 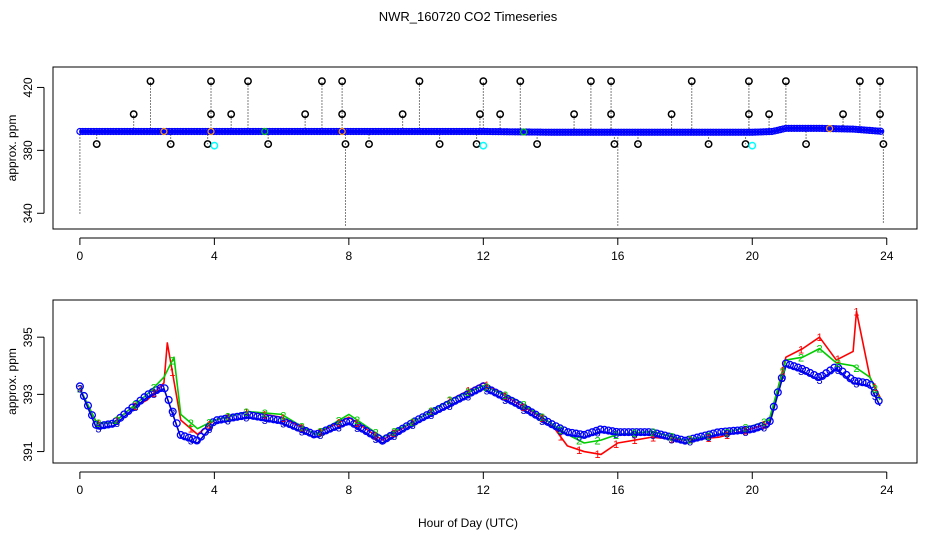 What do you see at coordinates (618, 490) in the screenshot?
I see `x-tick-label: 16` at bounding box center [618, 490].